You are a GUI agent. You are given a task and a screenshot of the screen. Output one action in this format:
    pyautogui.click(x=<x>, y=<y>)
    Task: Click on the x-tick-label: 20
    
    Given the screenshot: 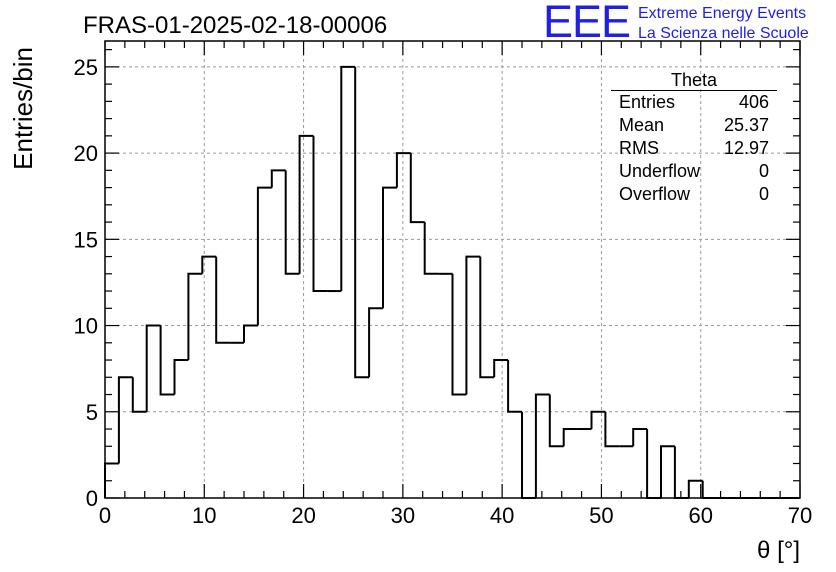 What is the action you would take?
    pyautogui.click(x=303, y=515)
    